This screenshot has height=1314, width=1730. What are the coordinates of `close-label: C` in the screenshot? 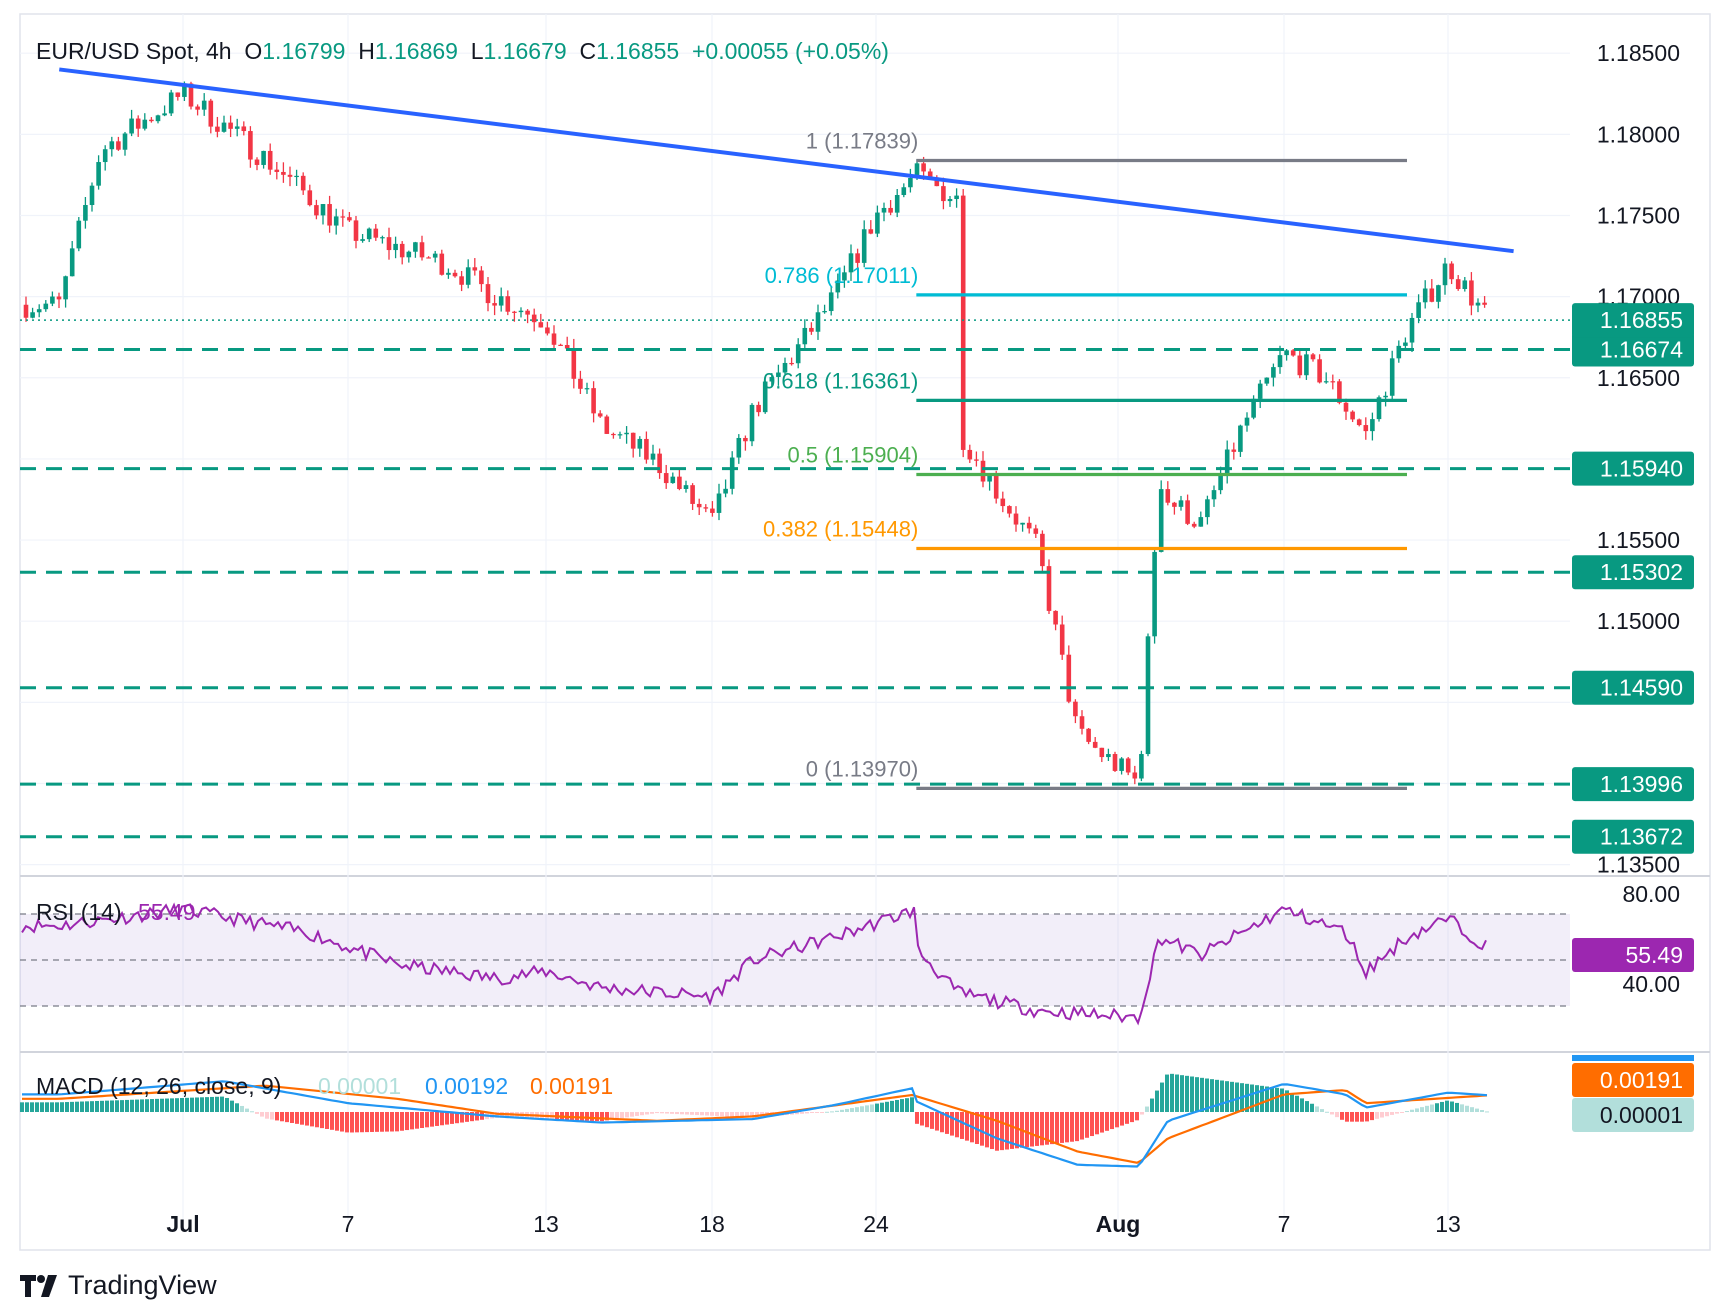 It's located at (588, 51).